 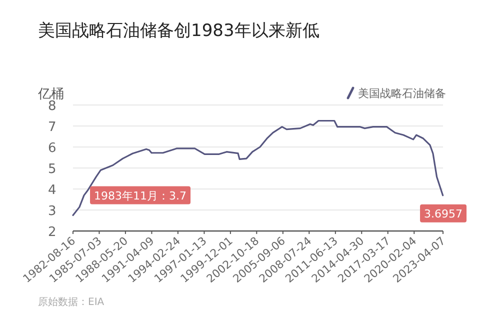 What do you see at coordinates (52, 127) in the screenshot?
I see `y-tick-label: 7` at bounding box center [52, 127].